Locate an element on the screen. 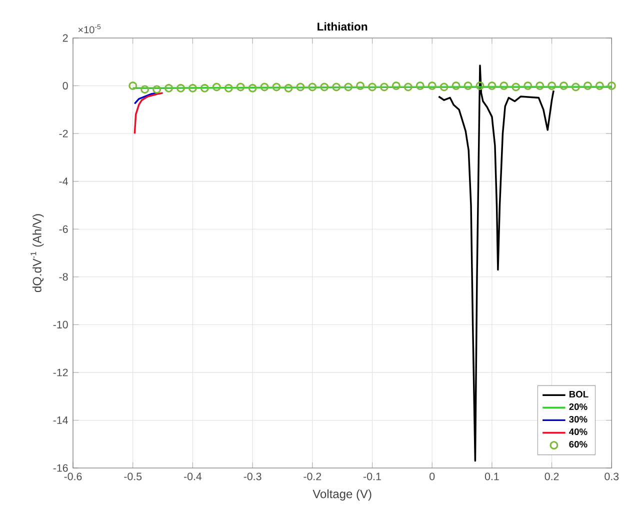  y-tick-label: -4 is located at coordinates (63, 181).